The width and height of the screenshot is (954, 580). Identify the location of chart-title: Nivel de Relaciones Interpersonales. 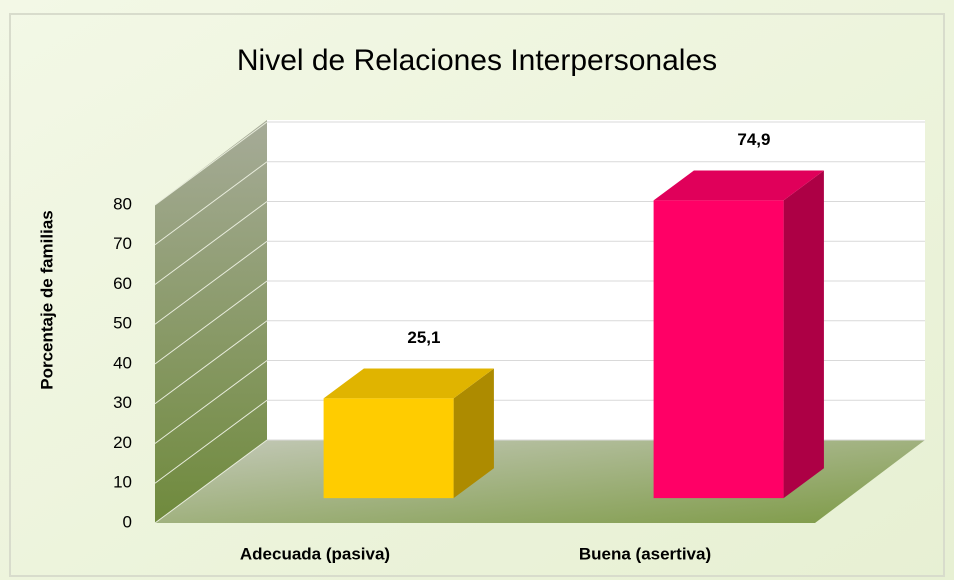
(477, 60).